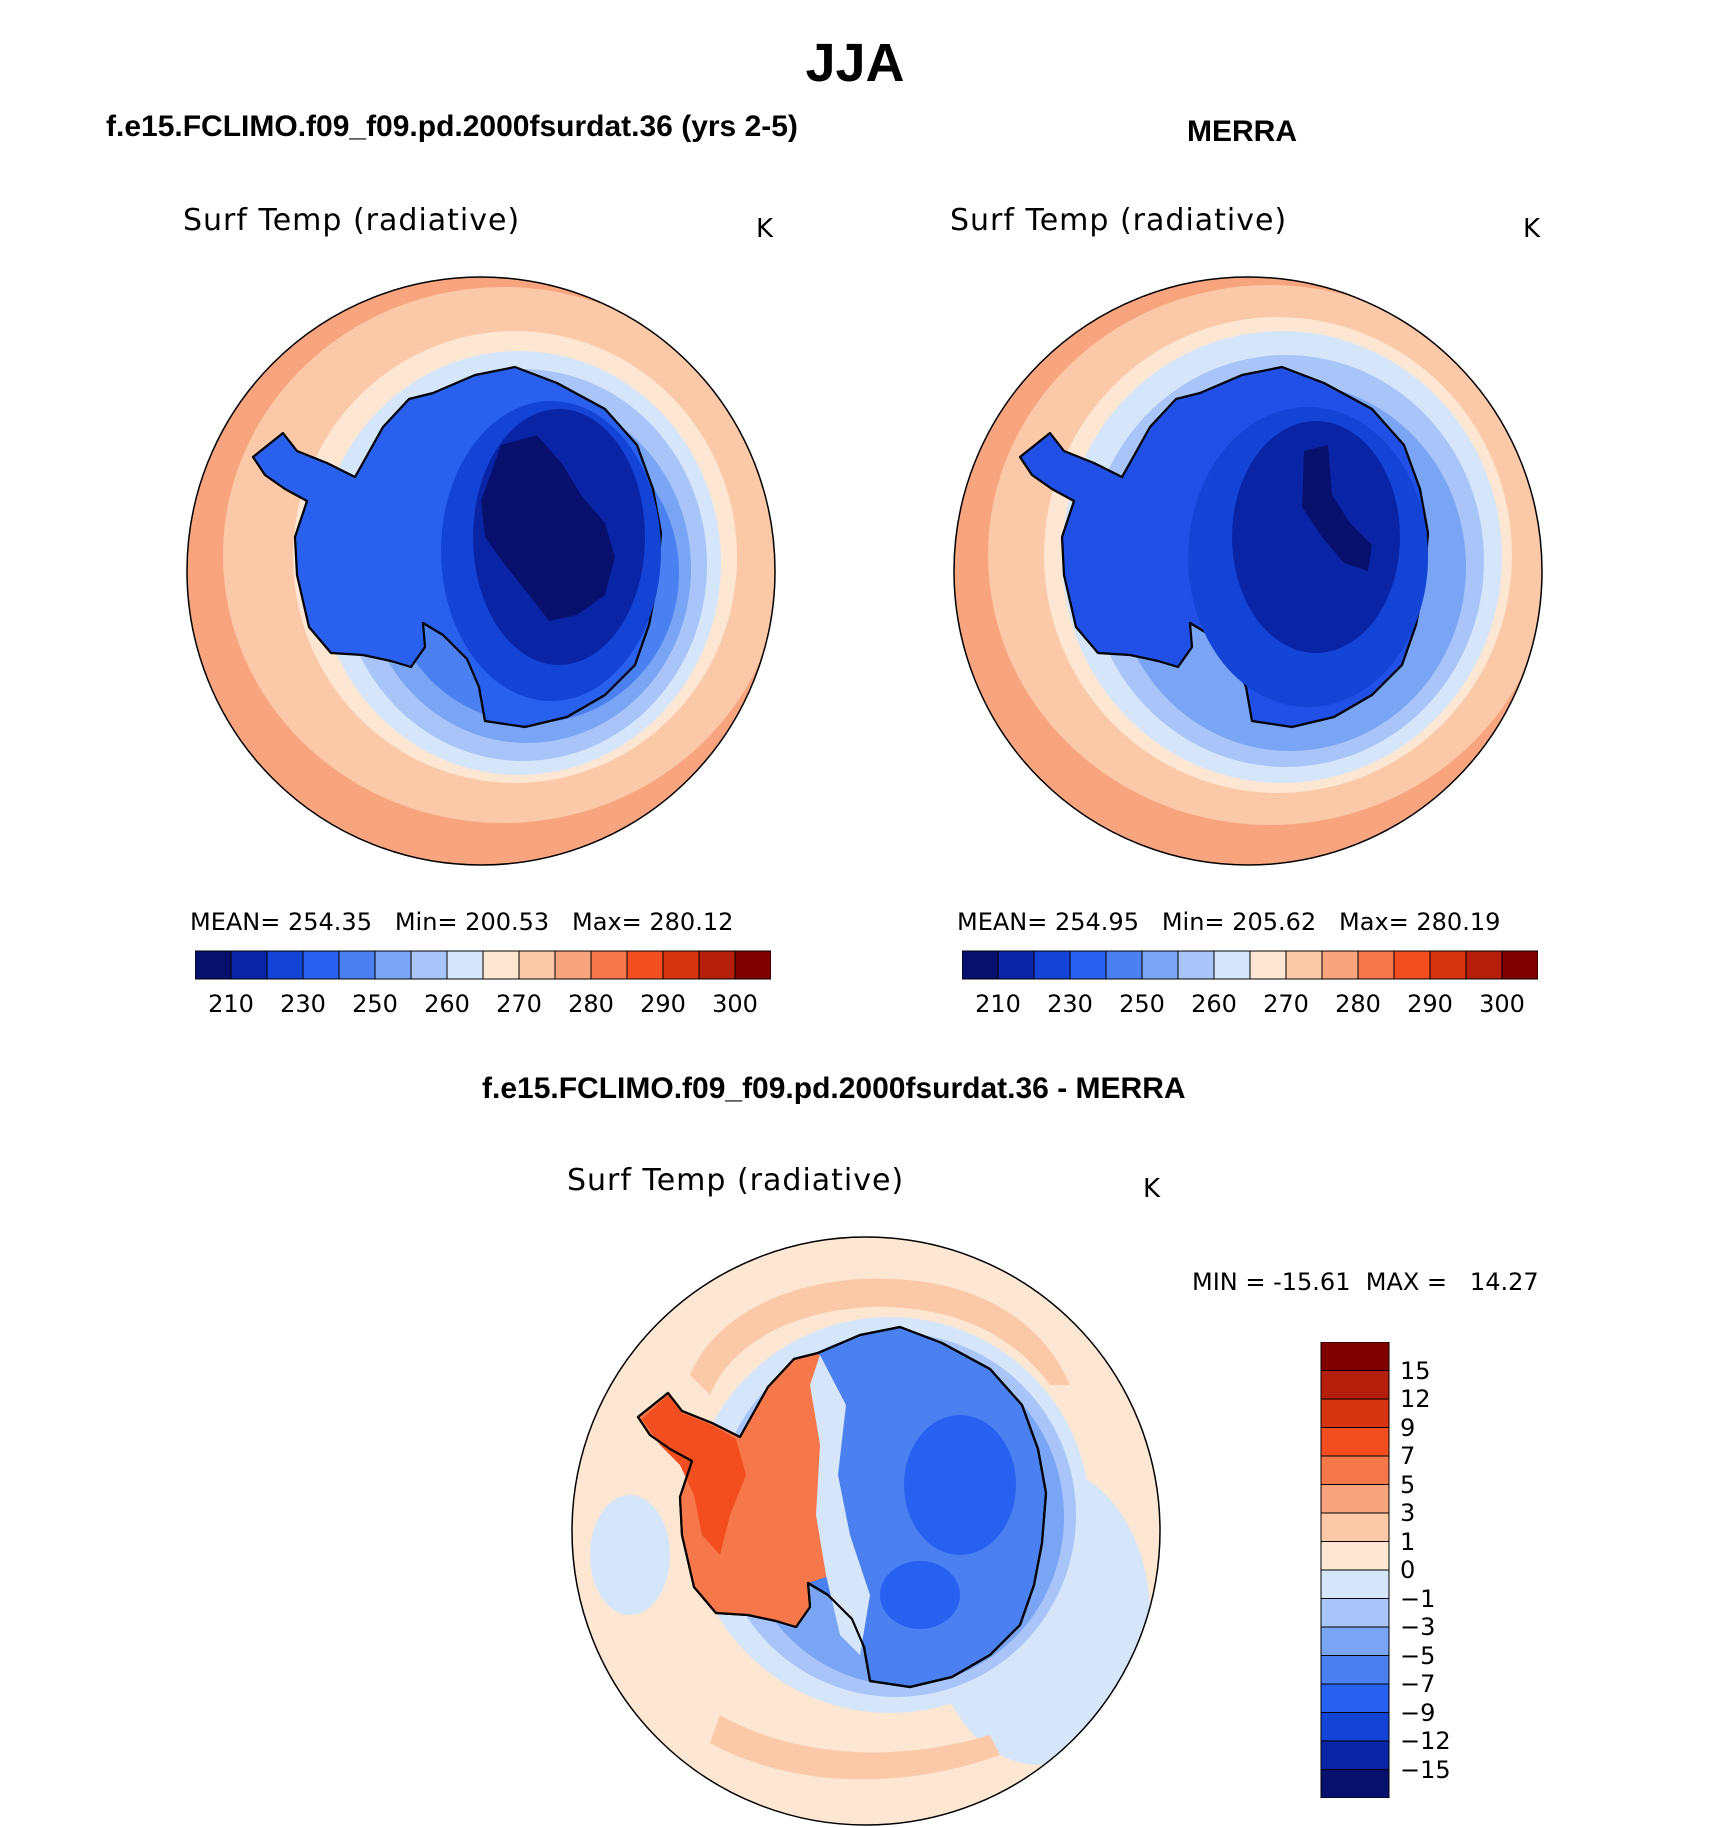 This screenshot has height=1827, width=1710. What do you see at coordinates (1460, 1570) in the screenshot?
I see `diff-colorbar-ticks: 15 12 9 7 5 3 1 0 −1 −3 −5 −7 −9 −12 −15` at bounding box center [1460, 1570].